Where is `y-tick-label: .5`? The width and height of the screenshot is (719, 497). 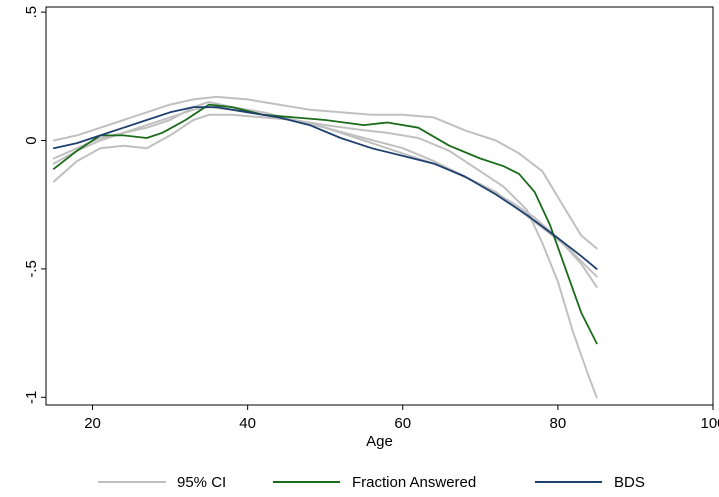 y-tick-label: .5 is located at coordinates (31, 12).